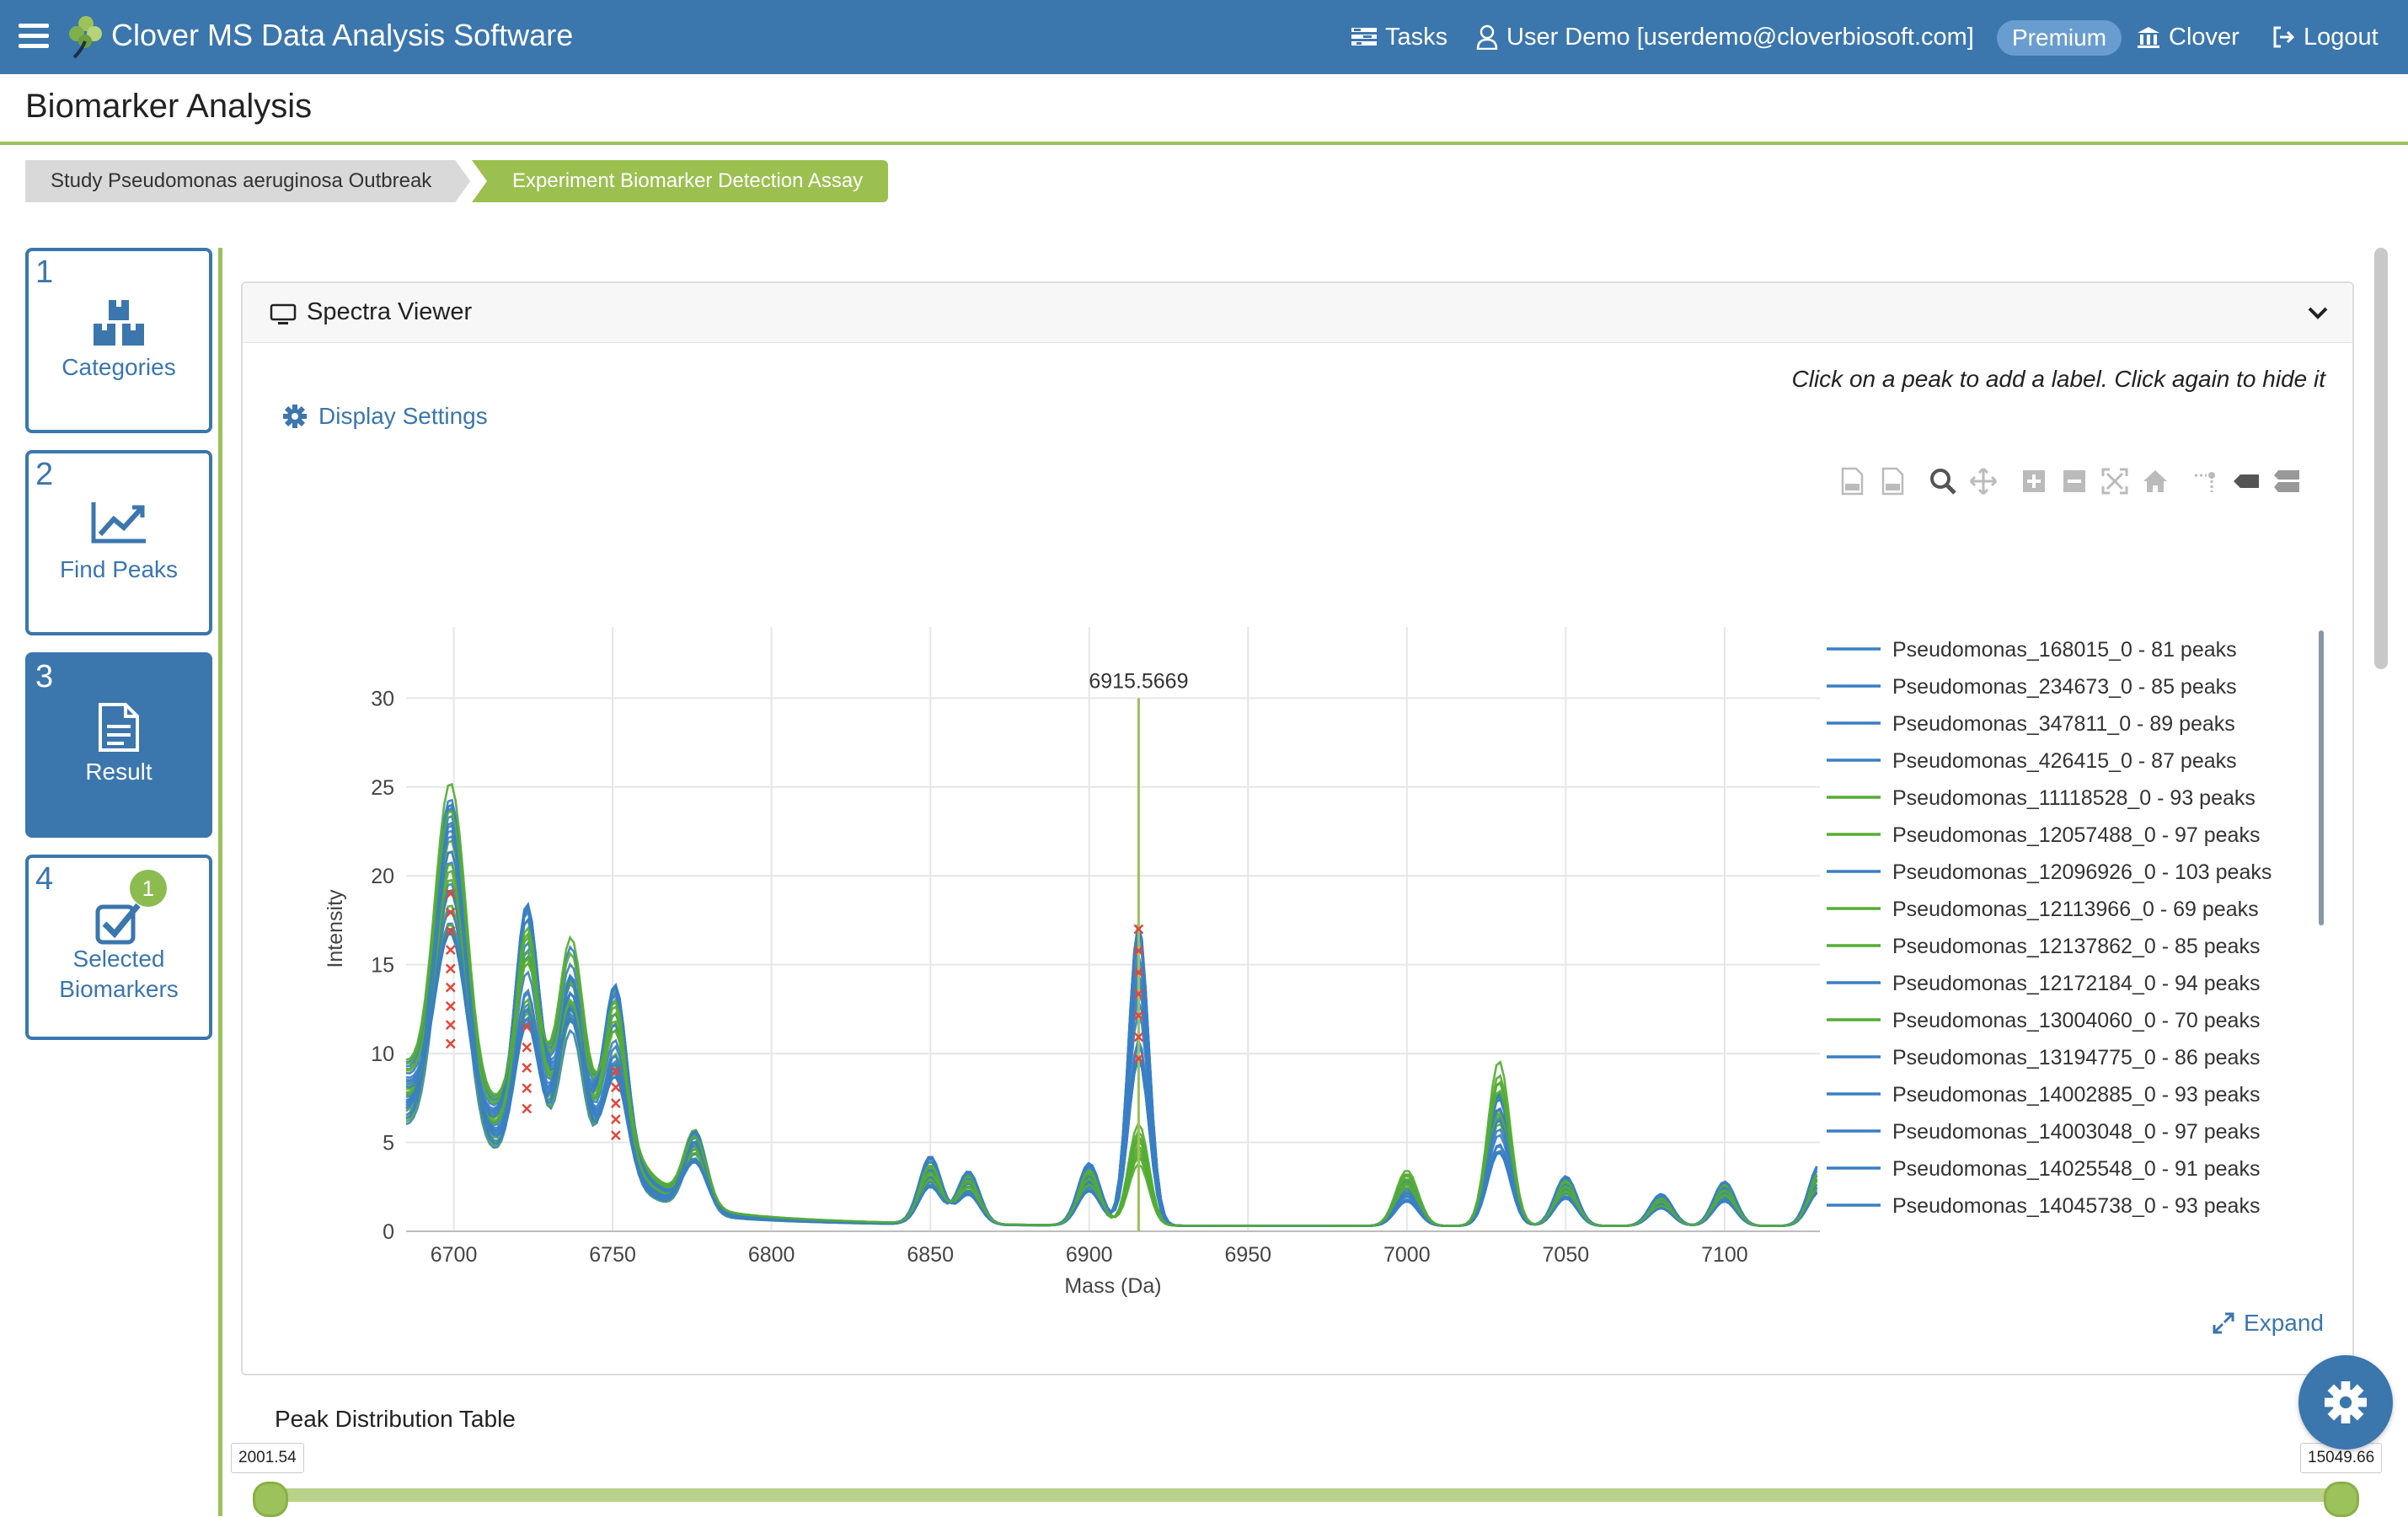 Image resolution: width=2408 pixels, height=1517 pixels. What do you see at coordinates (2073, 798) in the screenshot?
I see `legend-item: Pseudomonas_11118528_0 - 93 peaks` at bounding box center [2073, 798].